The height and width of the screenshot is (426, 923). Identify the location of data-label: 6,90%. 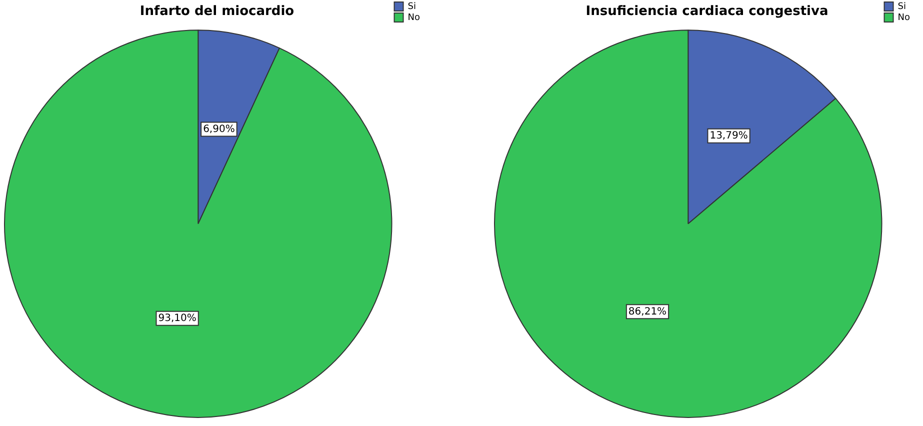
(219, 129).